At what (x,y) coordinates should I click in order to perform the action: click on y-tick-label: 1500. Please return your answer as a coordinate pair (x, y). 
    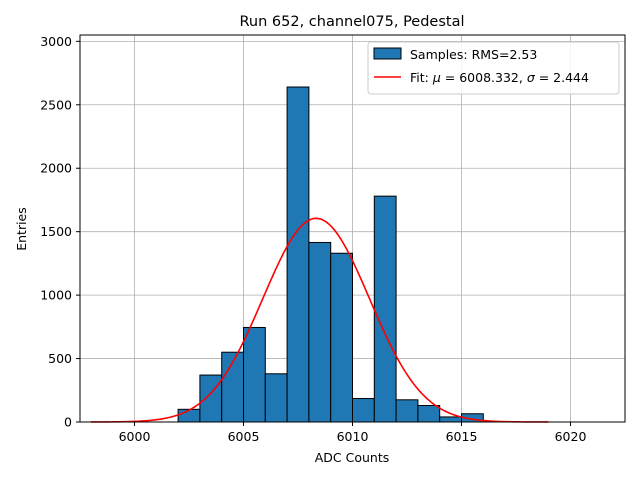
    Looking at the image, I should click on (56, 231).